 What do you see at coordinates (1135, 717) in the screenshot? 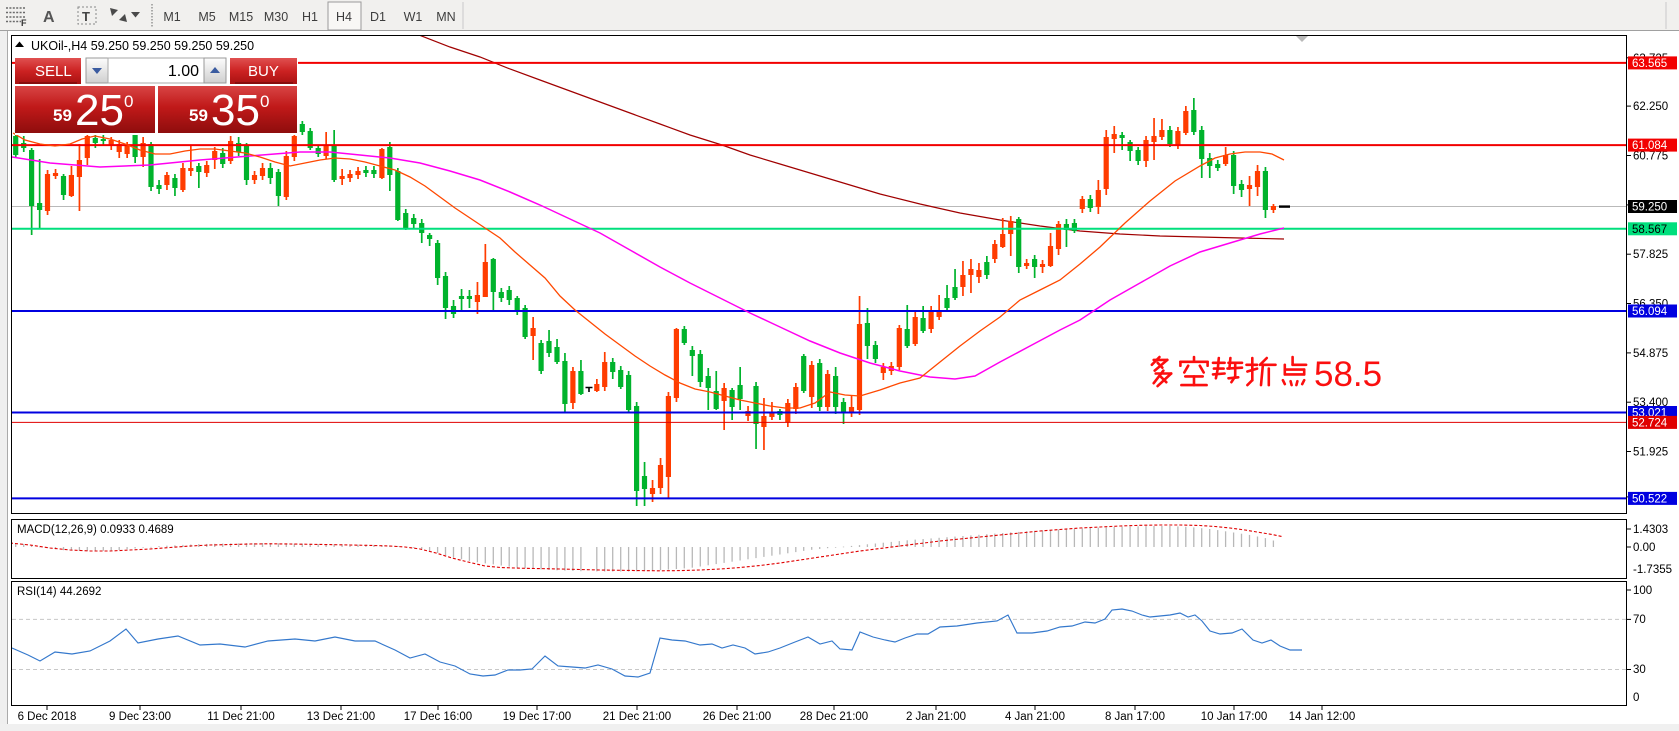
I see `svg-text: 8 Jan 17:00` at bounding box center [1135, 717].